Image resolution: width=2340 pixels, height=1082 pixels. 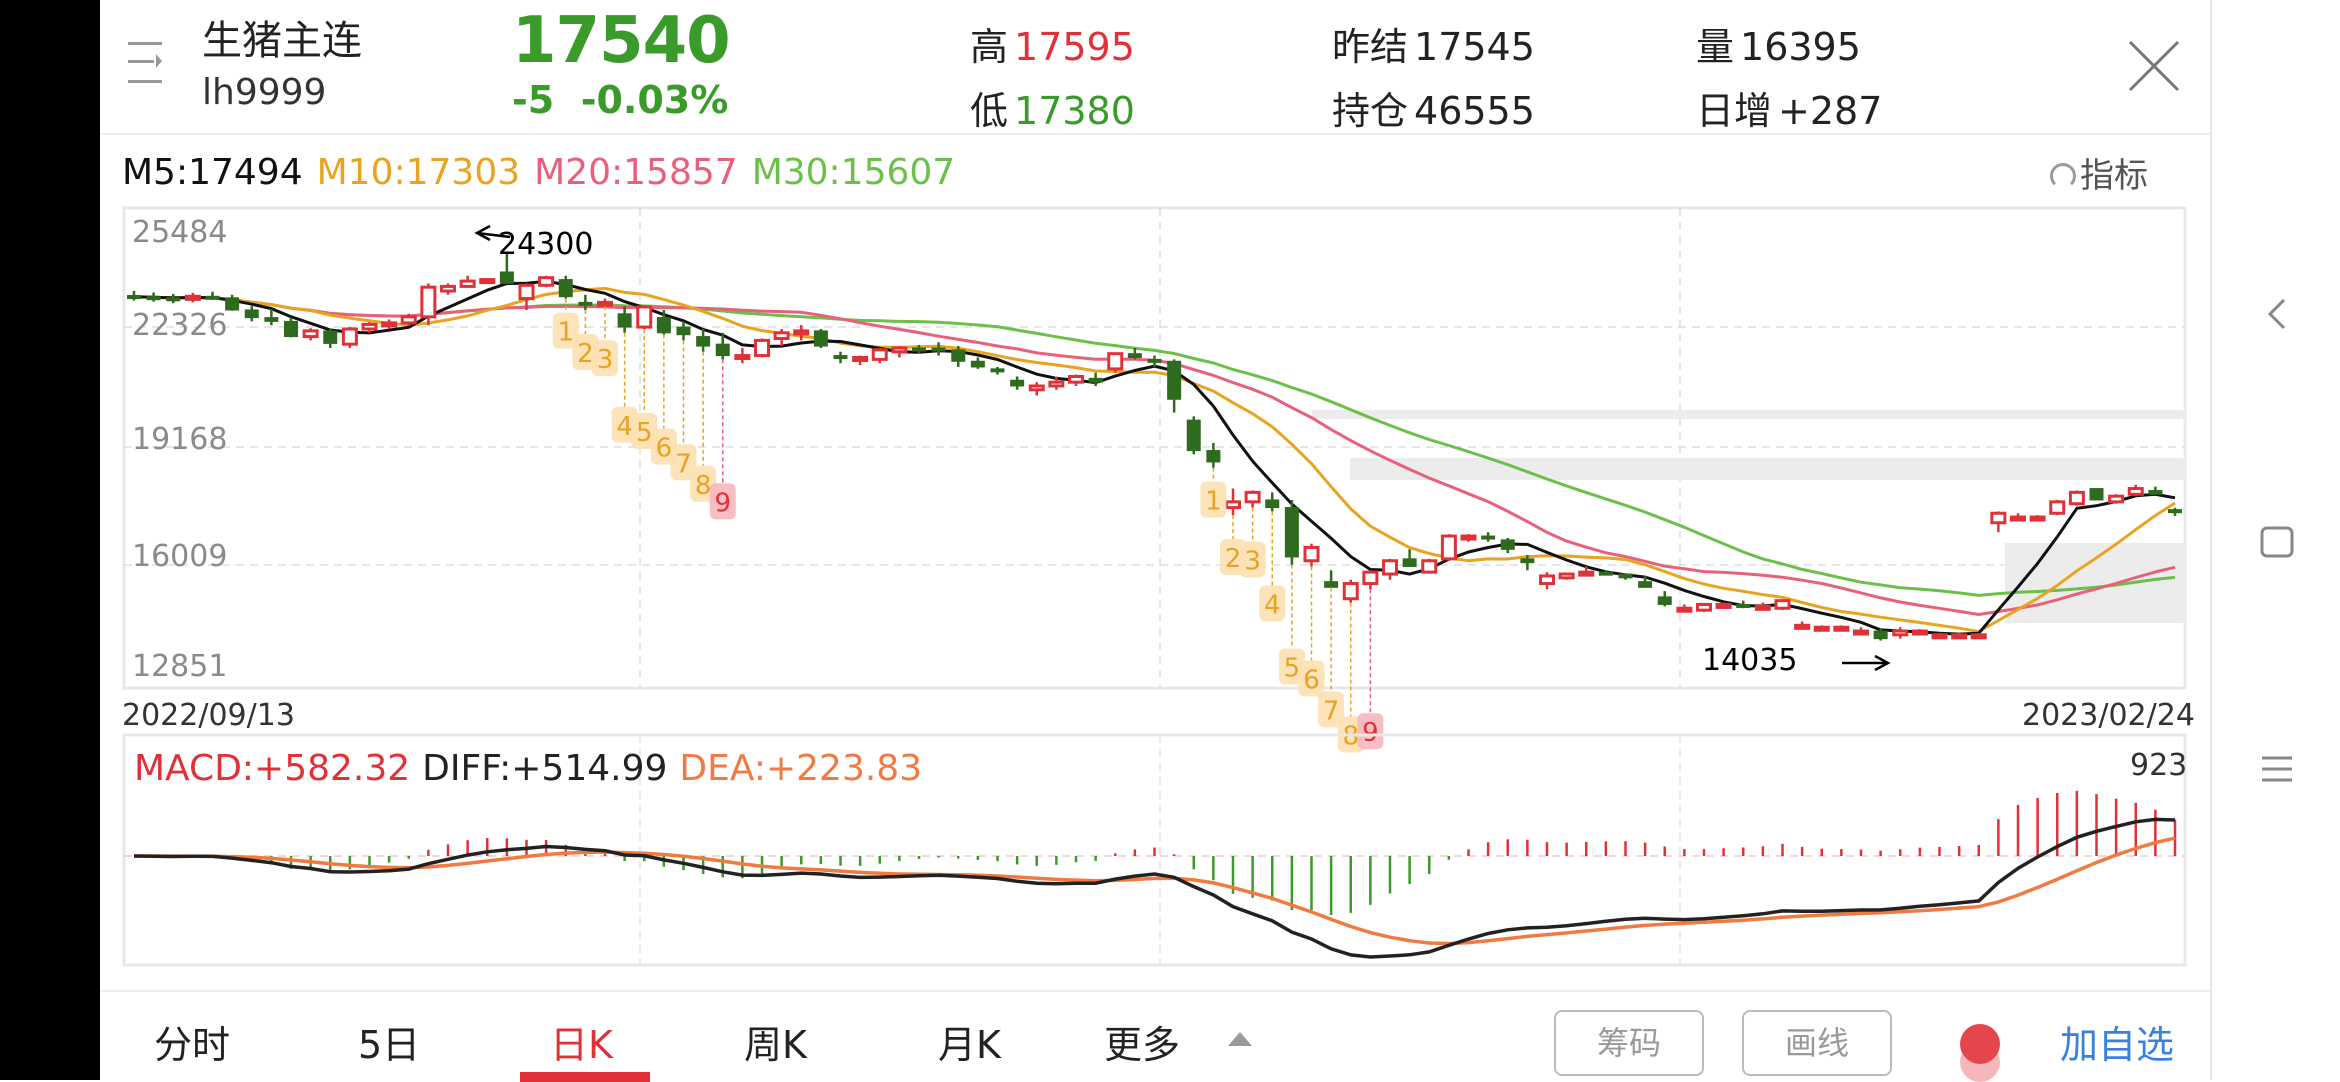 I want to click on high-stat: 高 17595, so click(x=1052, y=43).